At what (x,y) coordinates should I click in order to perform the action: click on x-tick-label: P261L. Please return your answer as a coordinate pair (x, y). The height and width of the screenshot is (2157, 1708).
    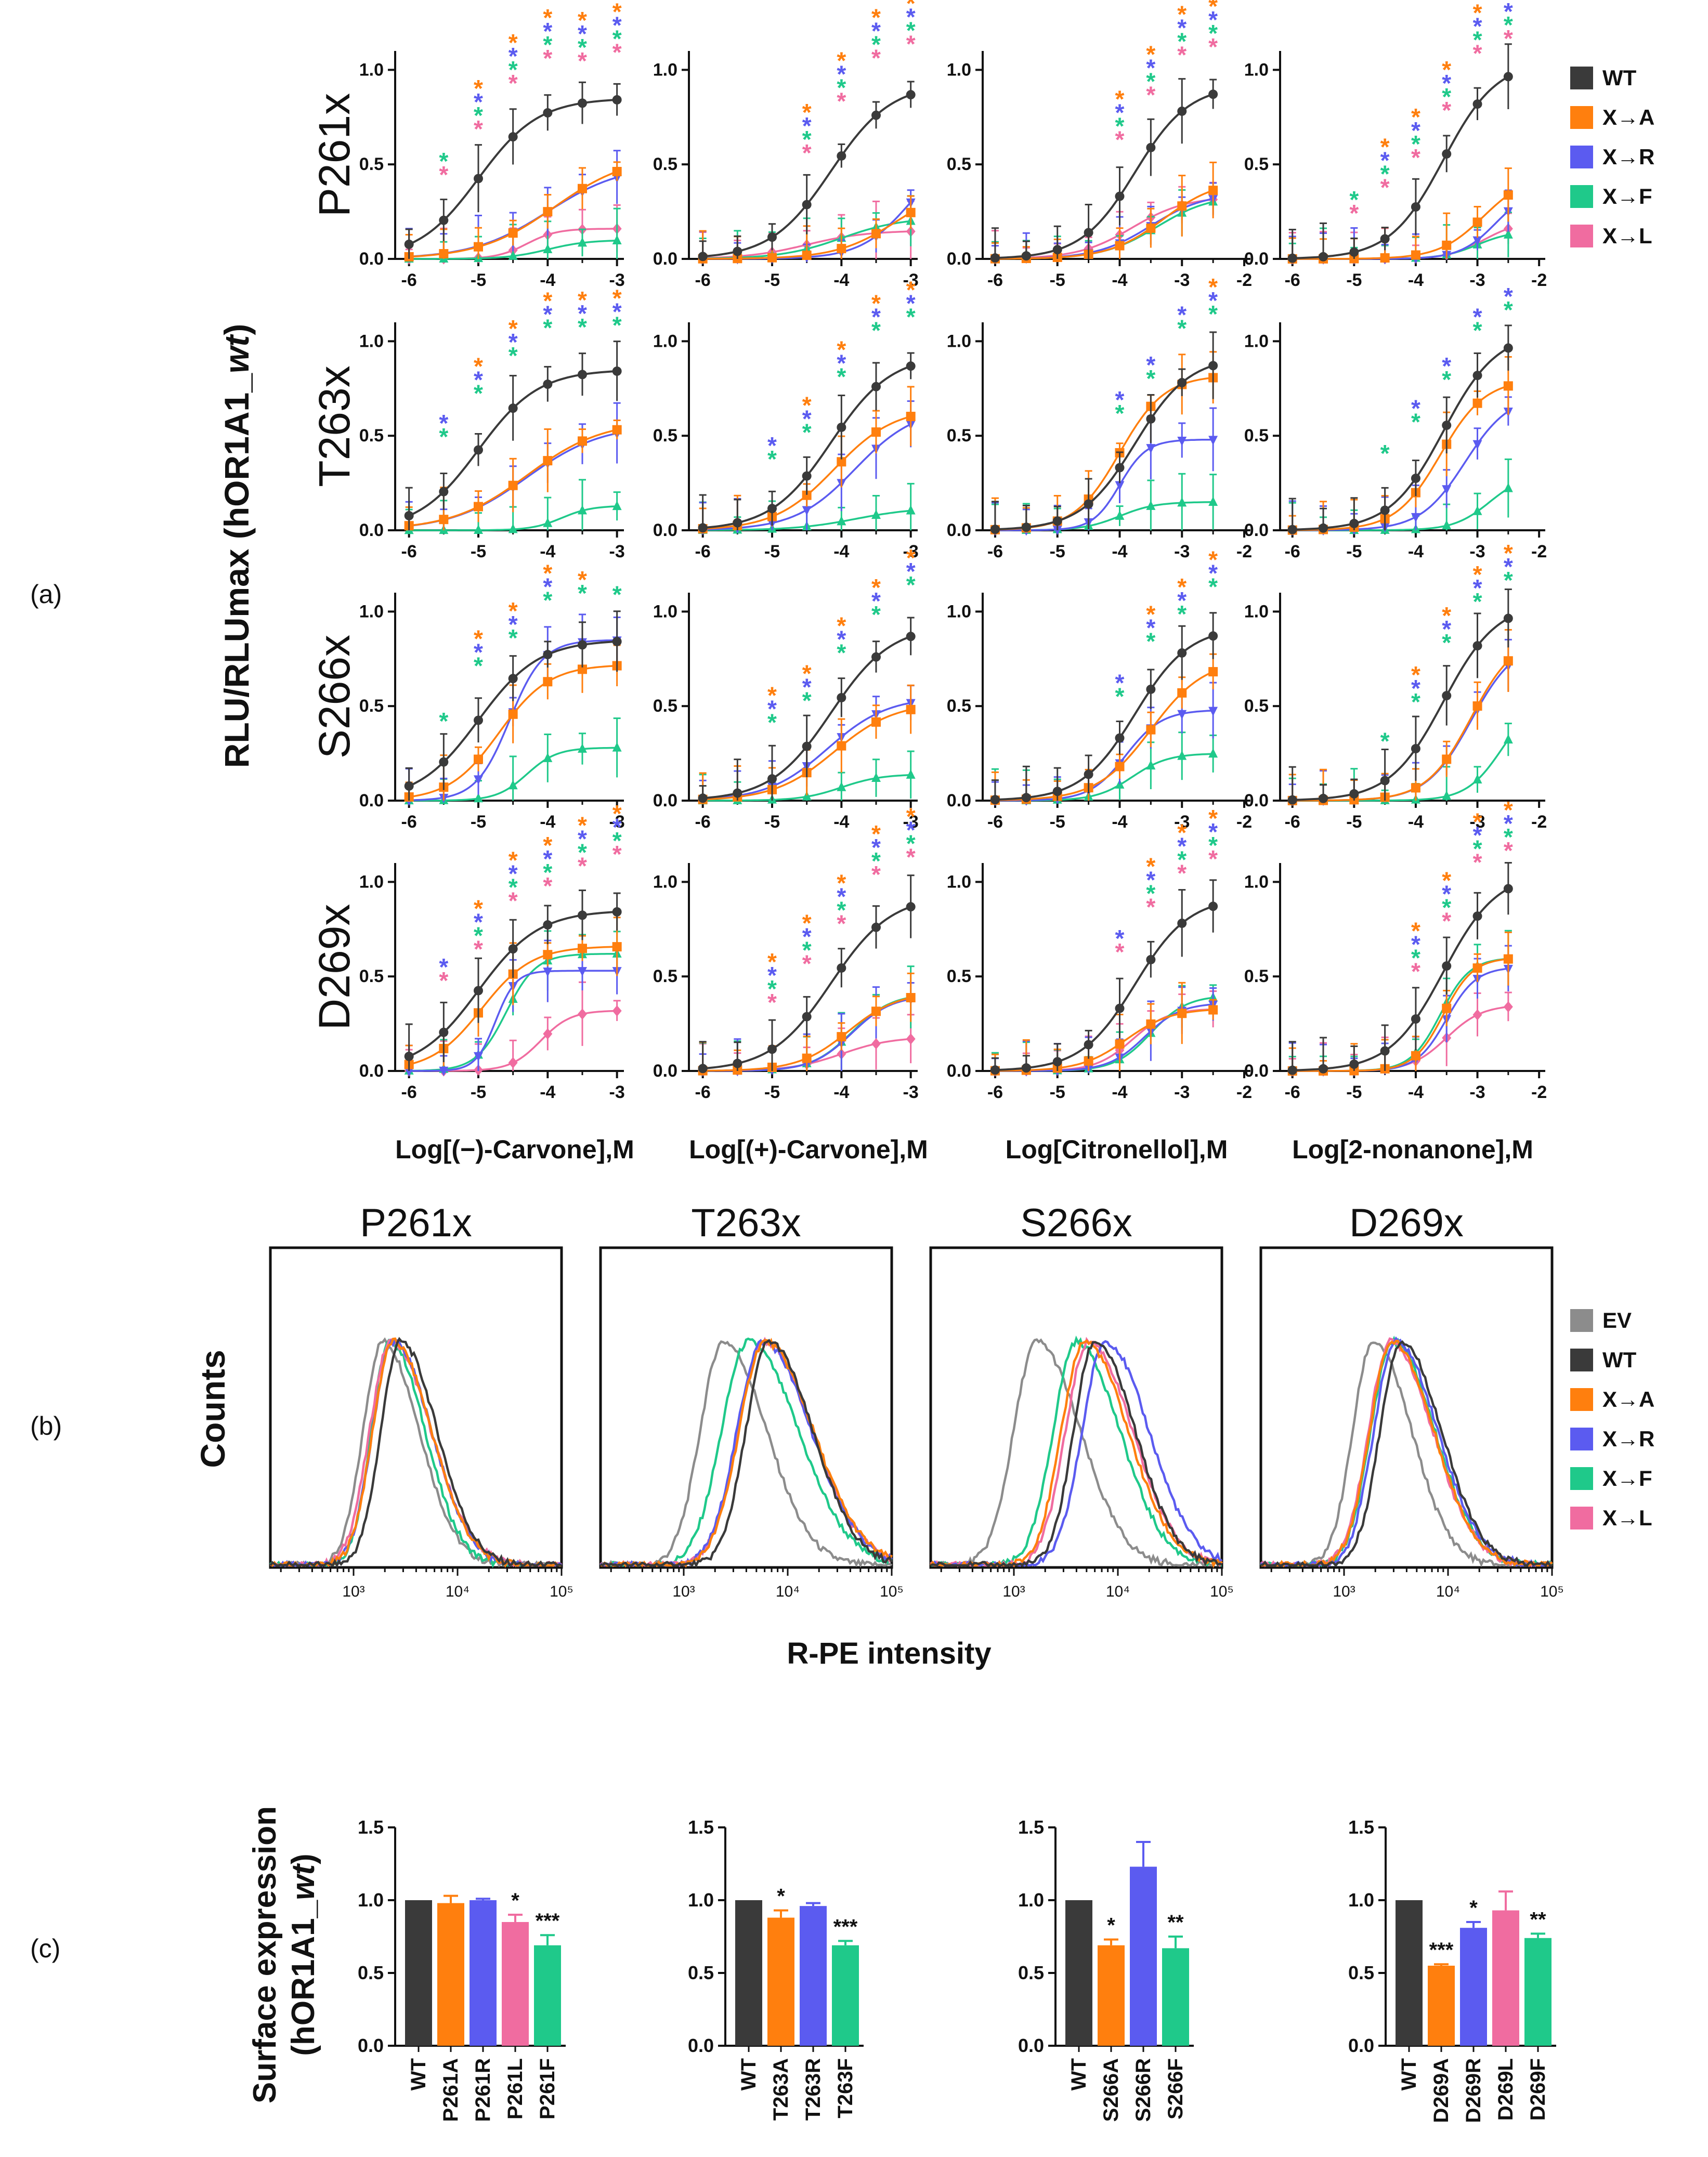
    Looking at the image, I should click on (515, 2089).